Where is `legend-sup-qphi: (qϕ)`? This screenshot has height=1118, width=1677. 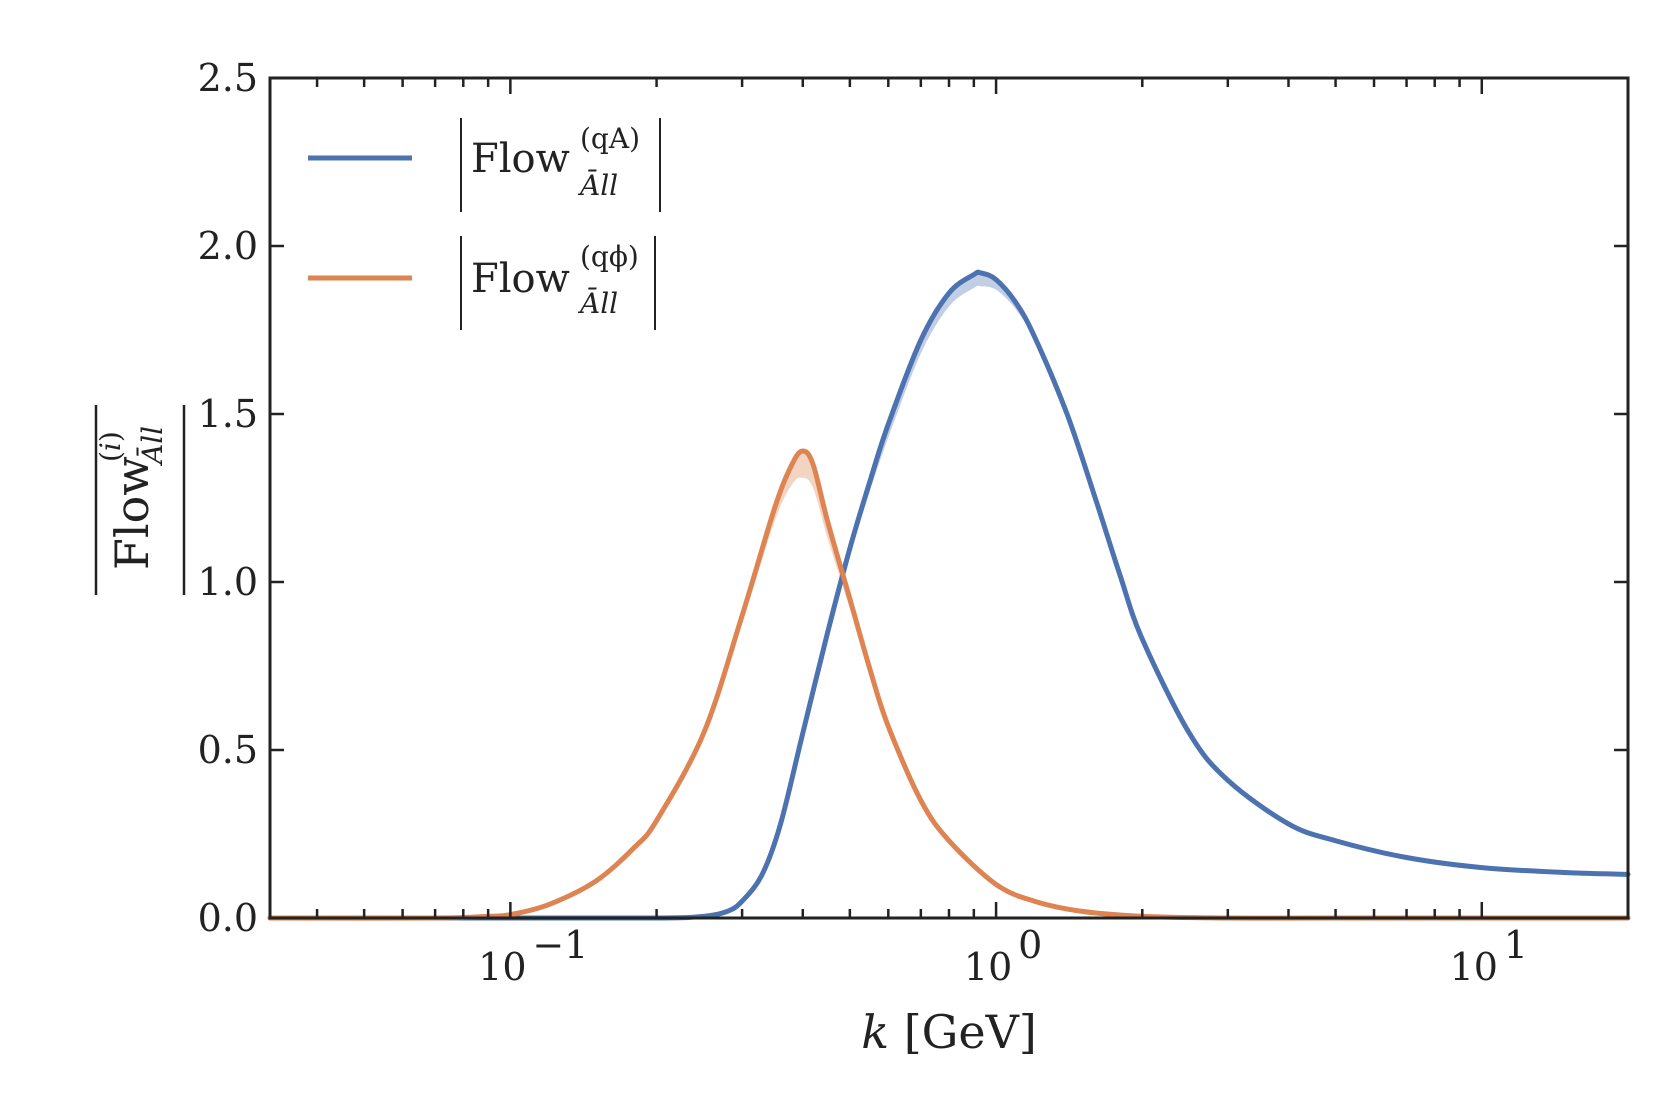 legend-sup-qphi: (qϕ) is located at coordinates (609, 256).